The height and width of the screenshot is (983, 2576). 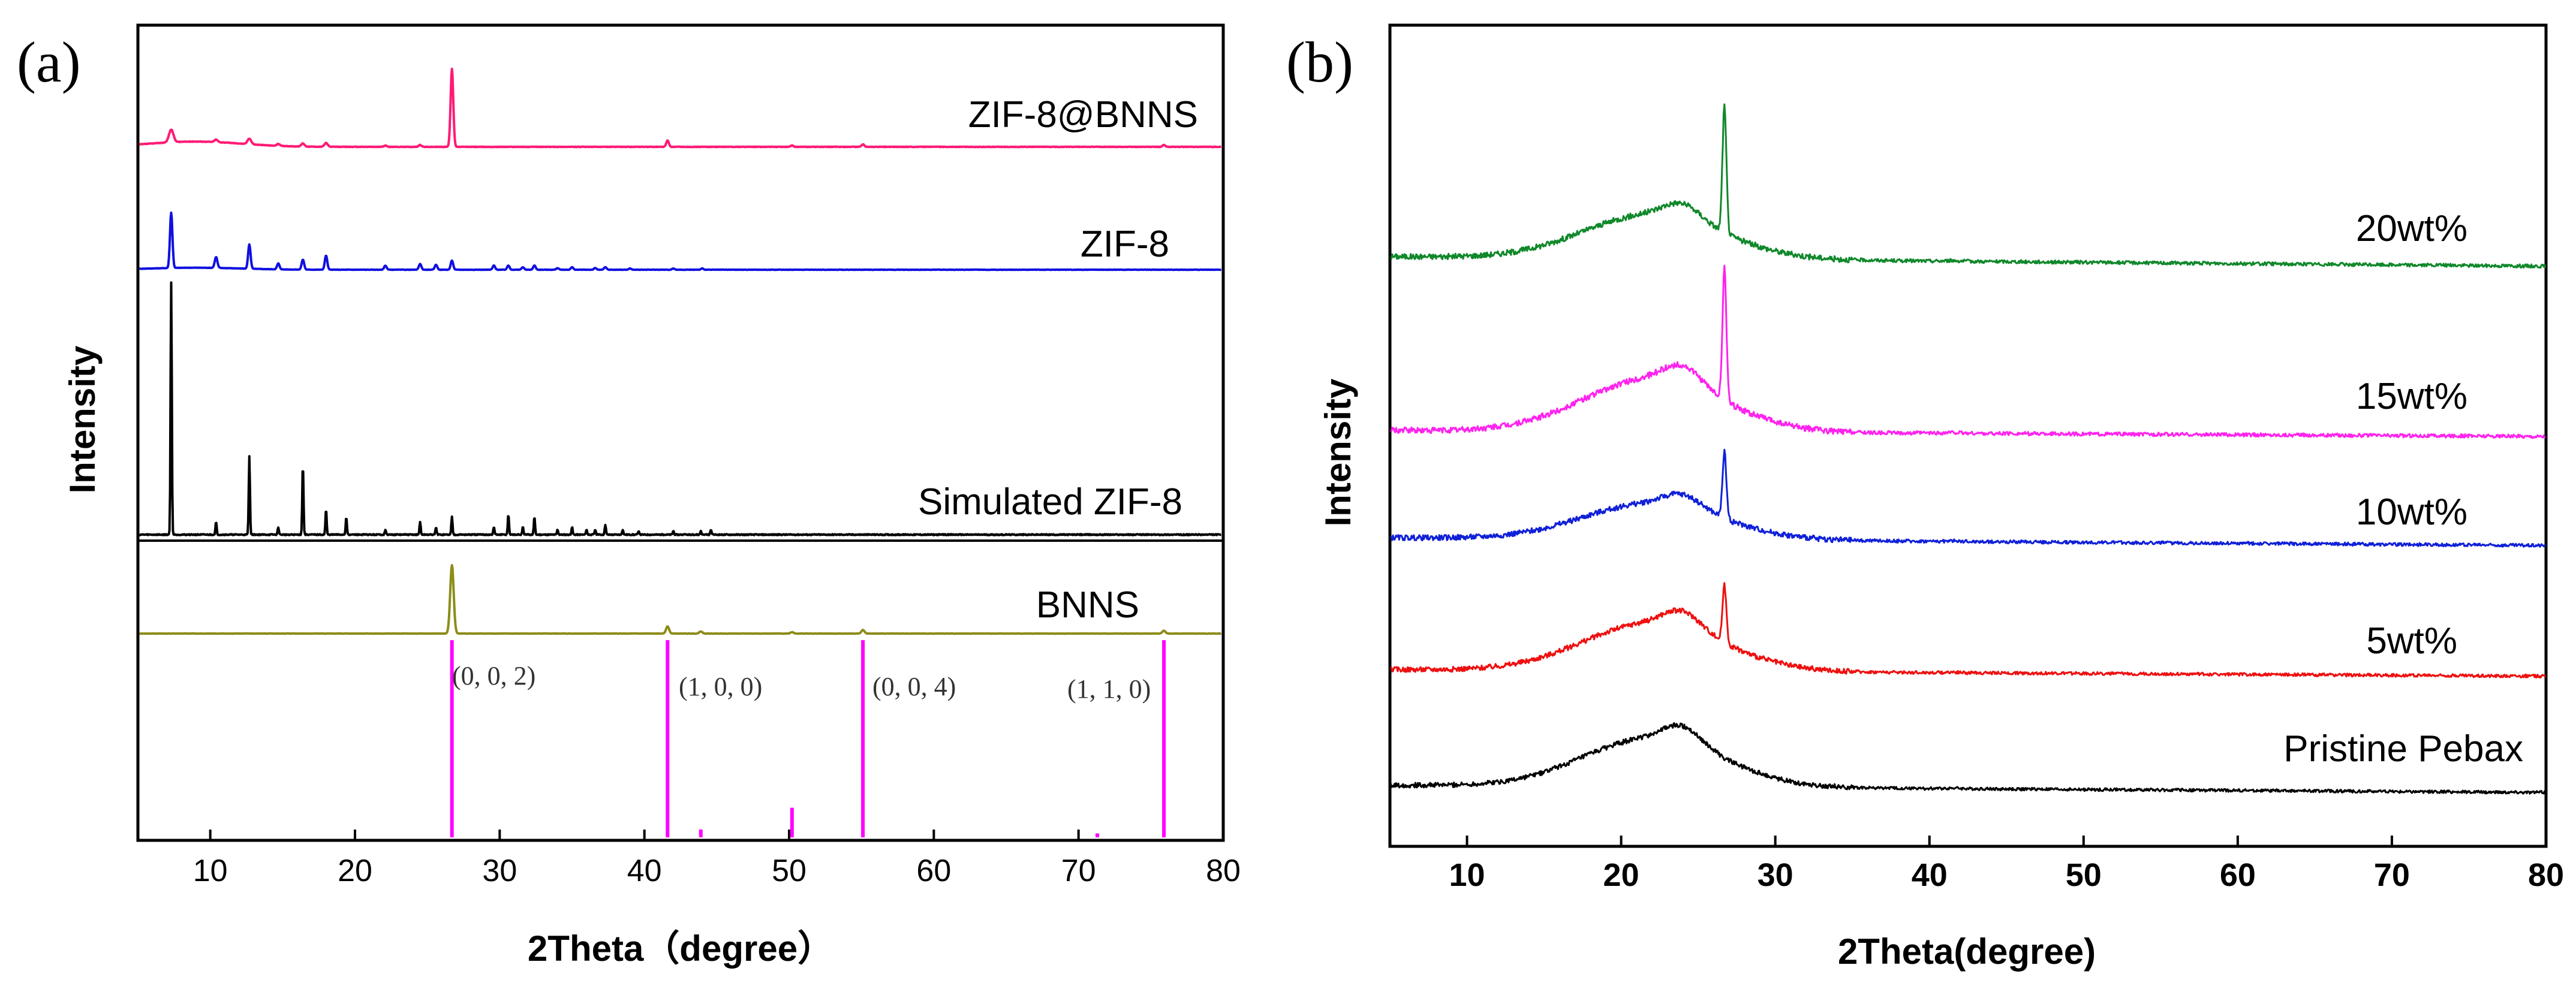 I want to click on annotation-004: (0, 0, 4), so click(x=914, y=686).